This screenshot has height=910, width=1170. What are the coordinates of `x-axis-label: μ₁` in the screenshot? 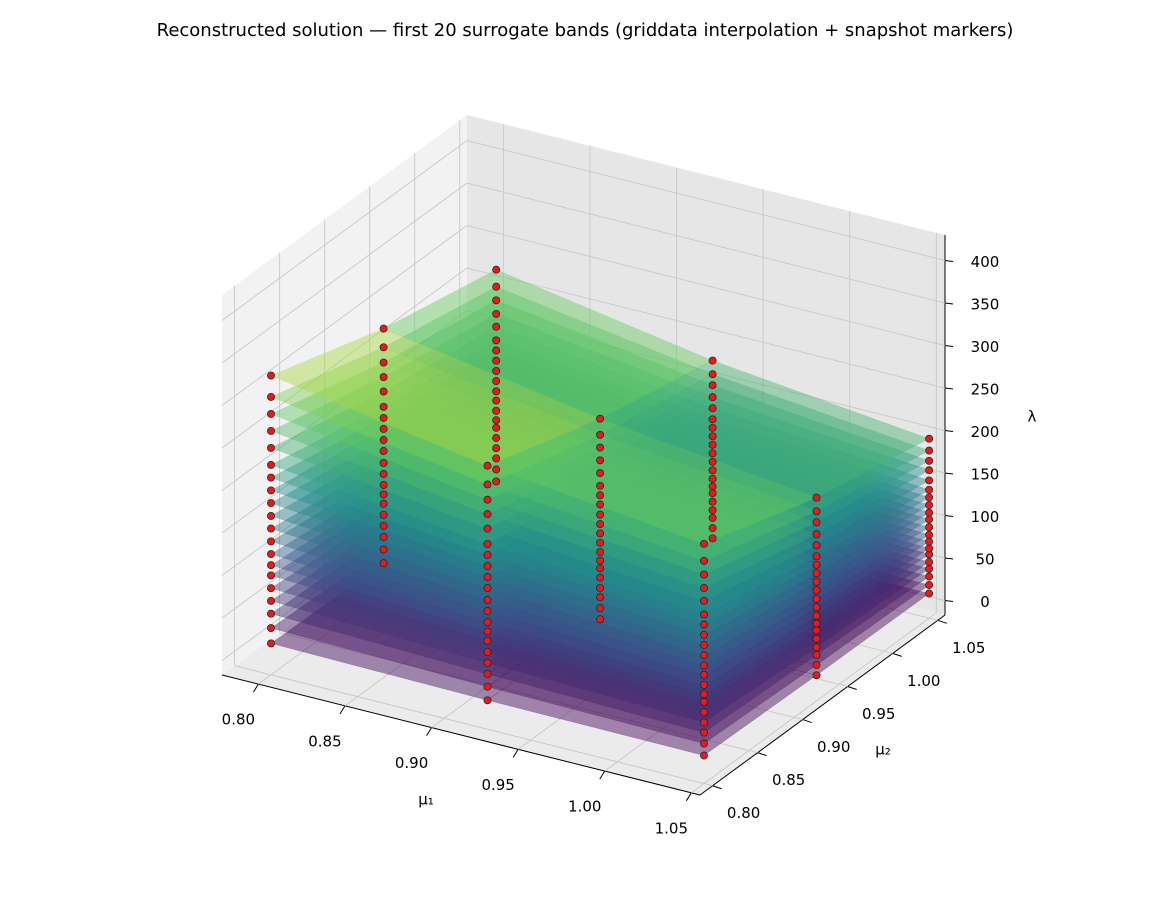 It's located at (426, 800).